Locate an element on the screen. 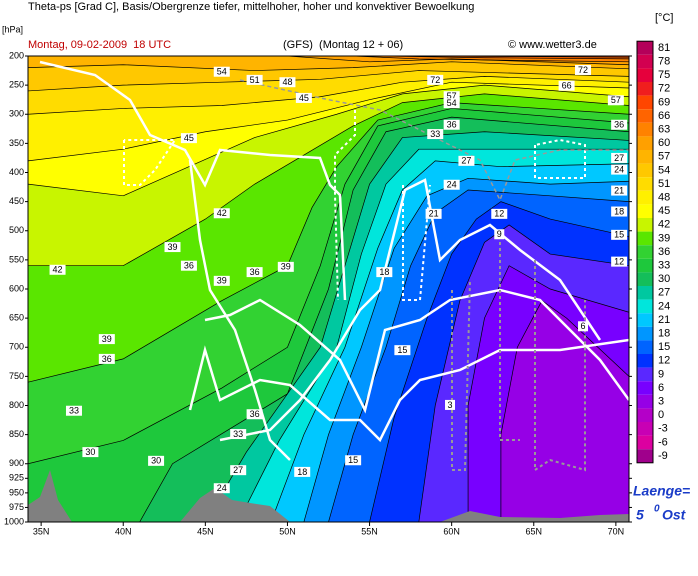  colorbar-label: 81 is located at coordinates (664, 48).